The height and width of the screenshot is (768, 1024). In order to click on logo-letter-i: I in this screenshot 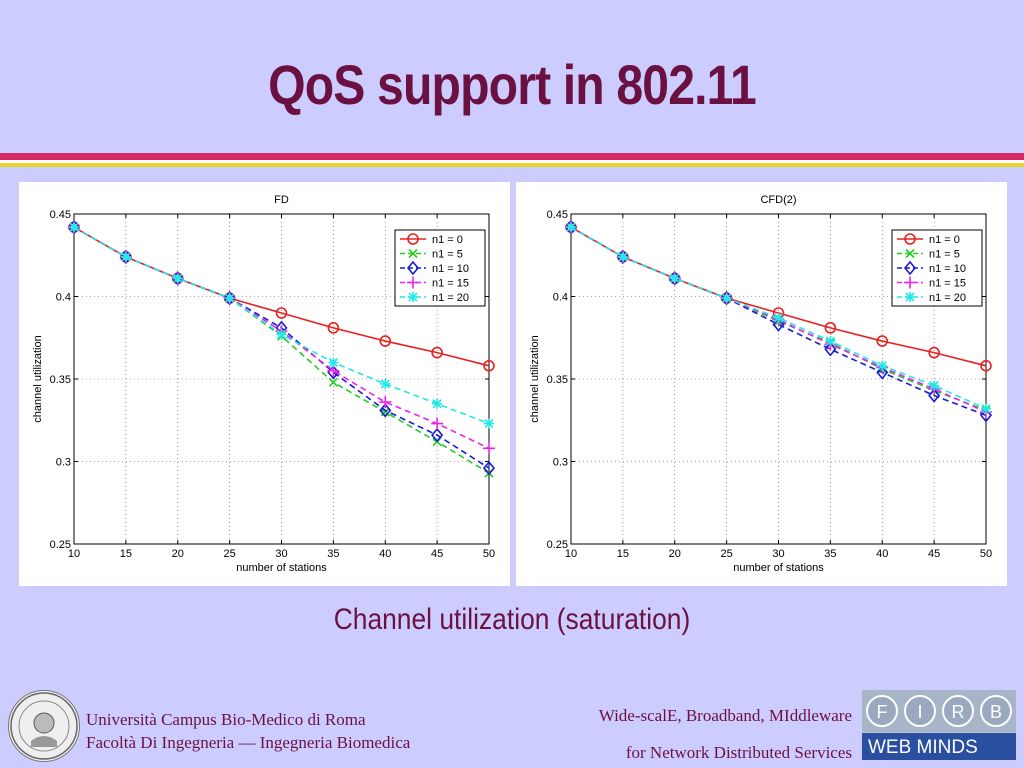, I will do `click(920, 711)`.